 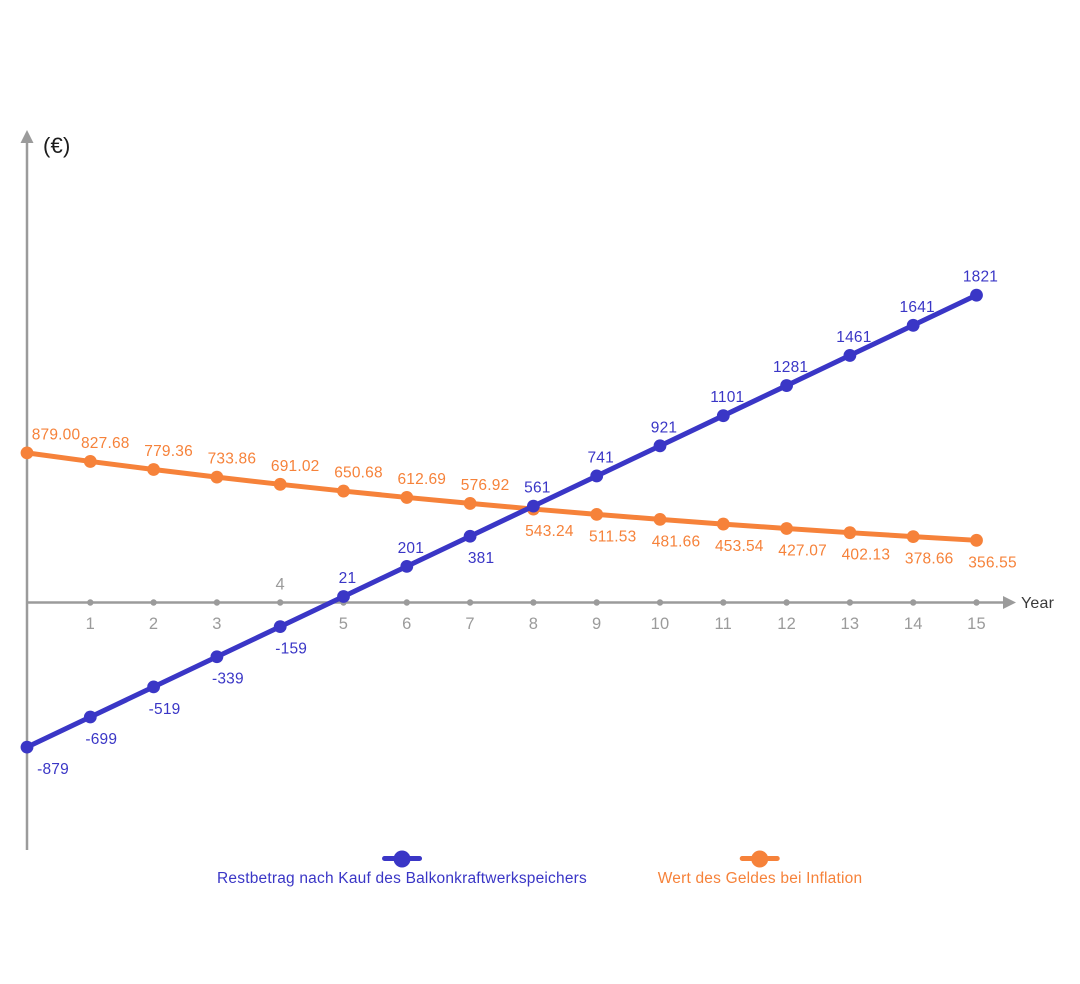 What do you see at coordinates (976, 624) in the screenshot?
I see `x-tick-label: 15` at bounding box center [976, 624].